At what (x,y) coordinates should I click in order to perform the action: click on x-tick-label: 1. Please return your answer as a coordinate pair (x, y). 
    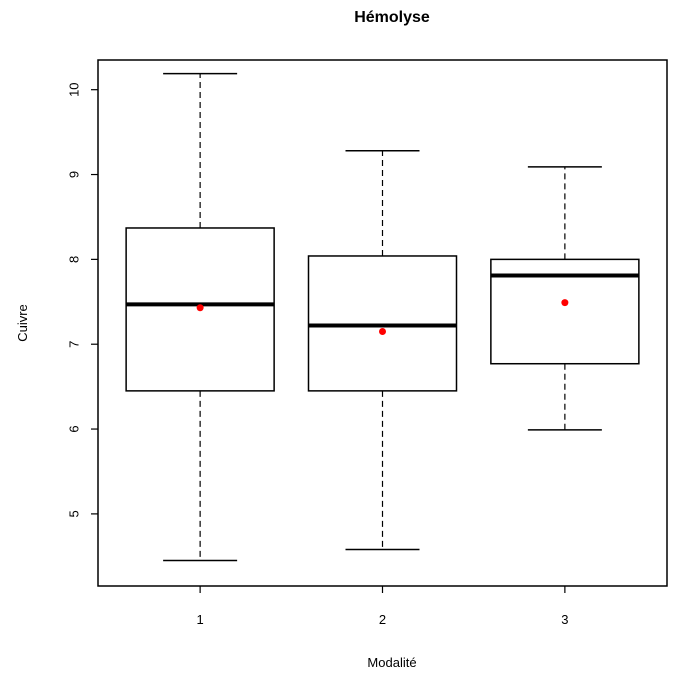
    Looking at the image, I should click on (200, 619).